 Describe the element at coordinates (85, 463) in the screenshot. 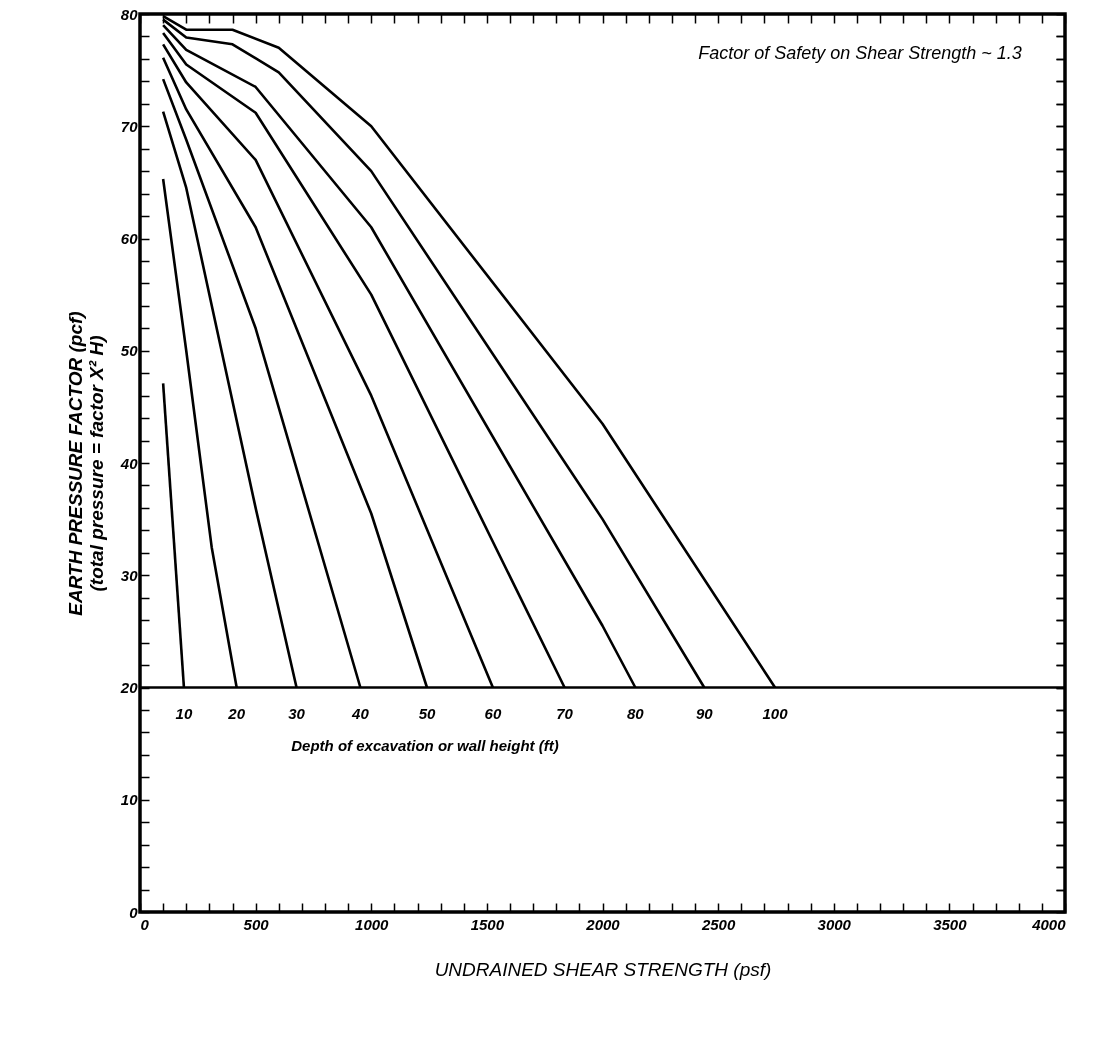

I see `y-axis-title: EARTH PRESSURE FACTOR (pcf) (total pressure = factor X² H)` at that location.